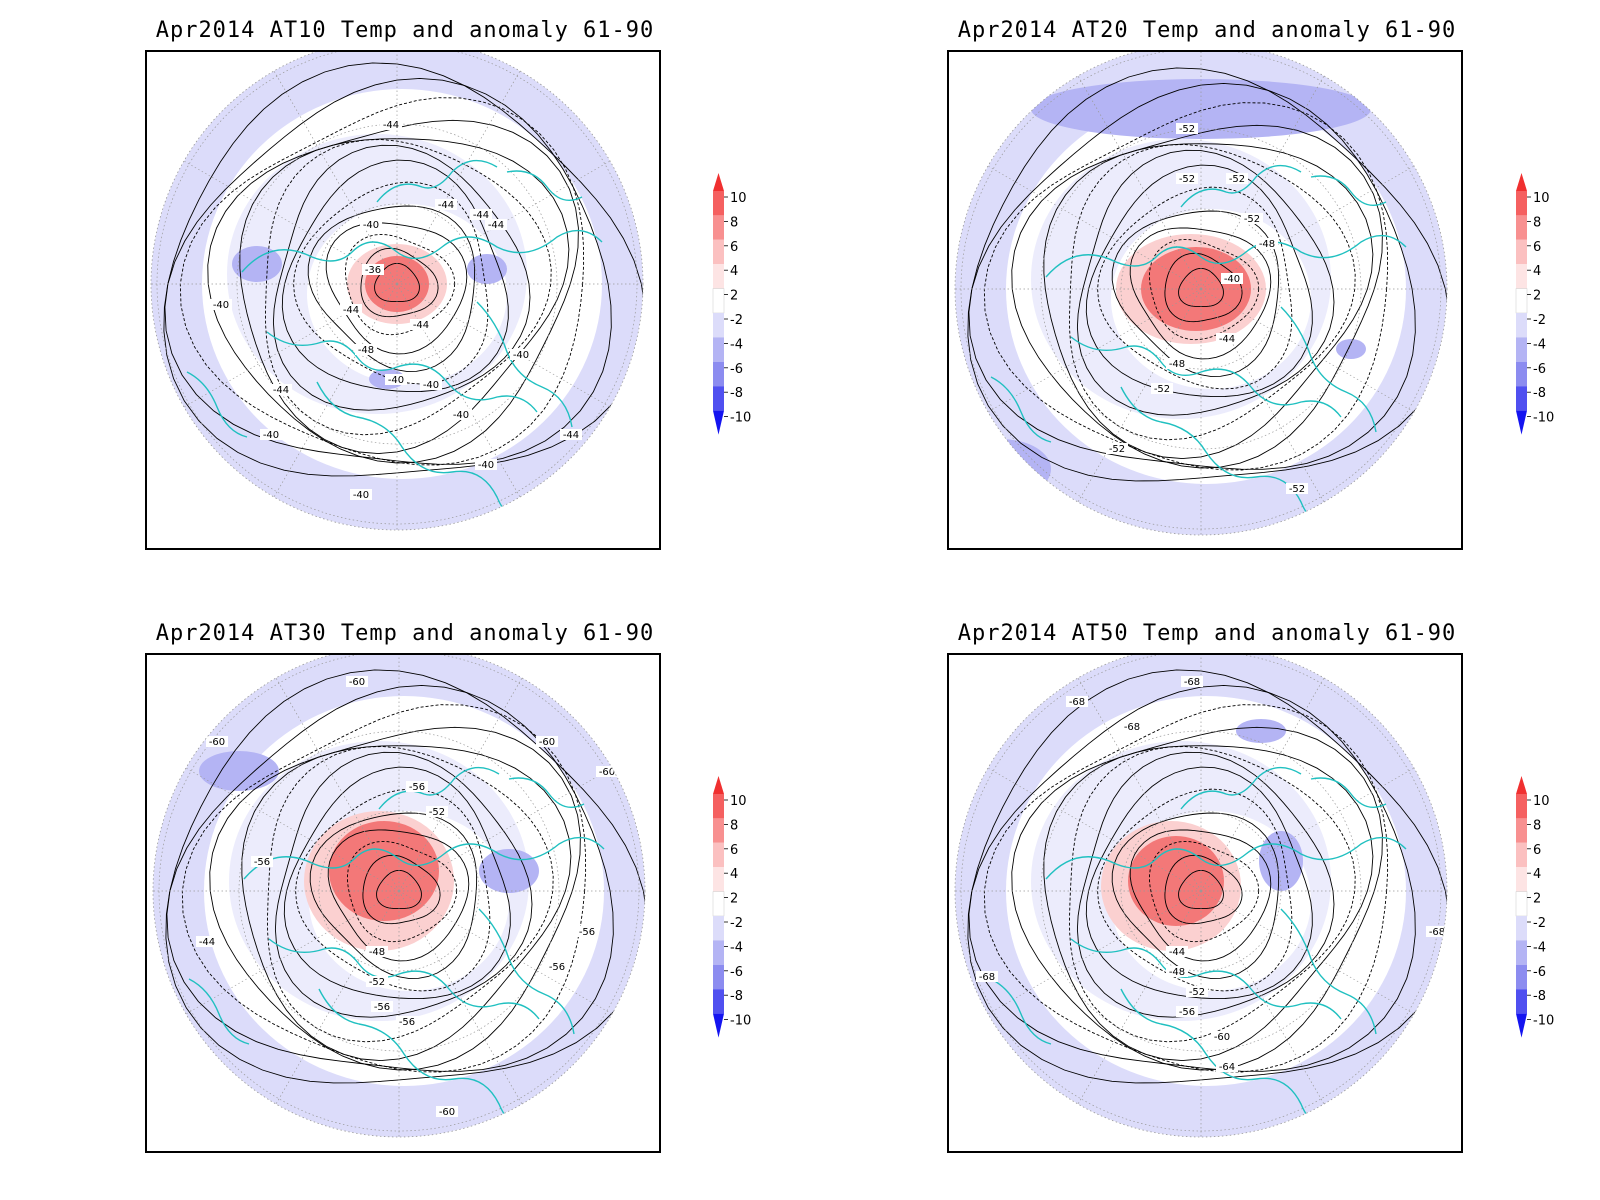 The width and height of the screenshot is (1600, 1200). What do you see at coordinates (734, 296) in the screenshot?
I see `colorbar-tick-label: 2` at bounding box center [734, 296].